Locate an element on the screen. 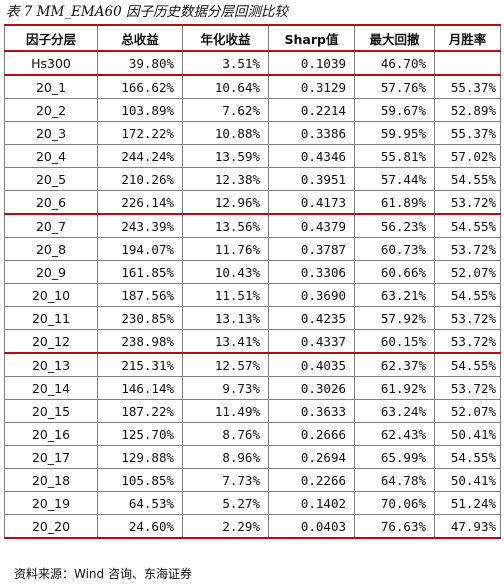 This screenshot has width=504, height=587. table-header-row: 因子分层 总收益 年化收益 Sharp值 最大回撤 月胜率 is located at coordinates (252, 38).